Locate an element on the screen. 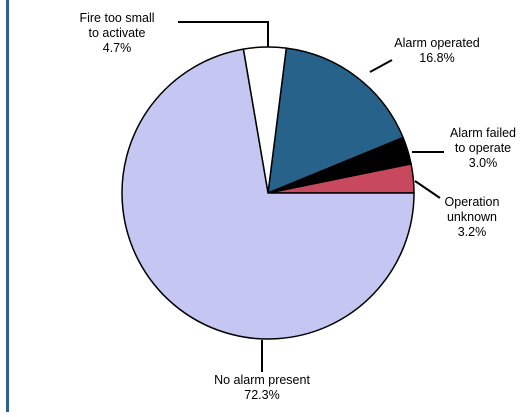 Image resolution: width=530 pixels, height=417 pixels. slice-value-label: 72.3% is located at coordinates (261, 395).